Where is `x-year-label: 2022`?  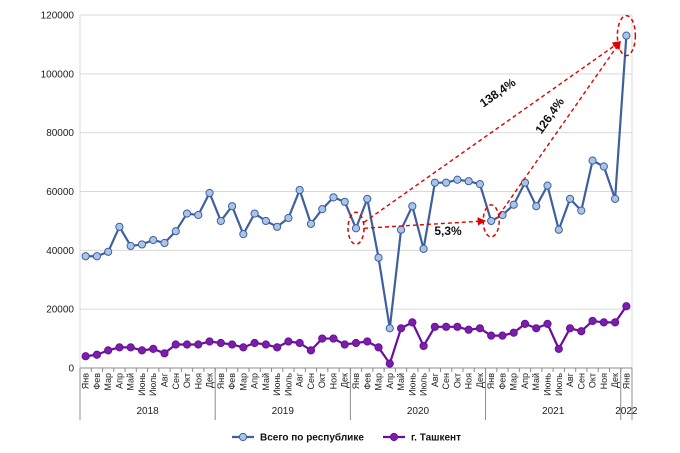
x-year-label: 2022 is located at coordinates (626, 411).